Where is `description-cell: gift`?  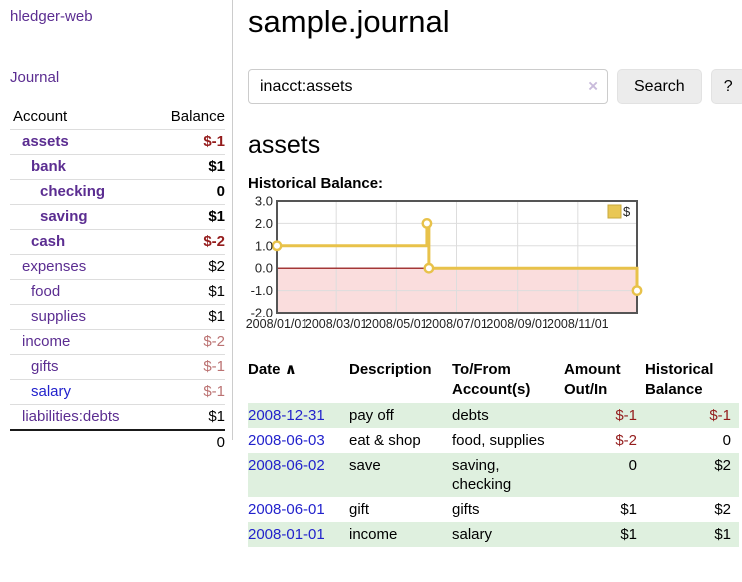
description-cell: gift is located at coordinates (359, 509).